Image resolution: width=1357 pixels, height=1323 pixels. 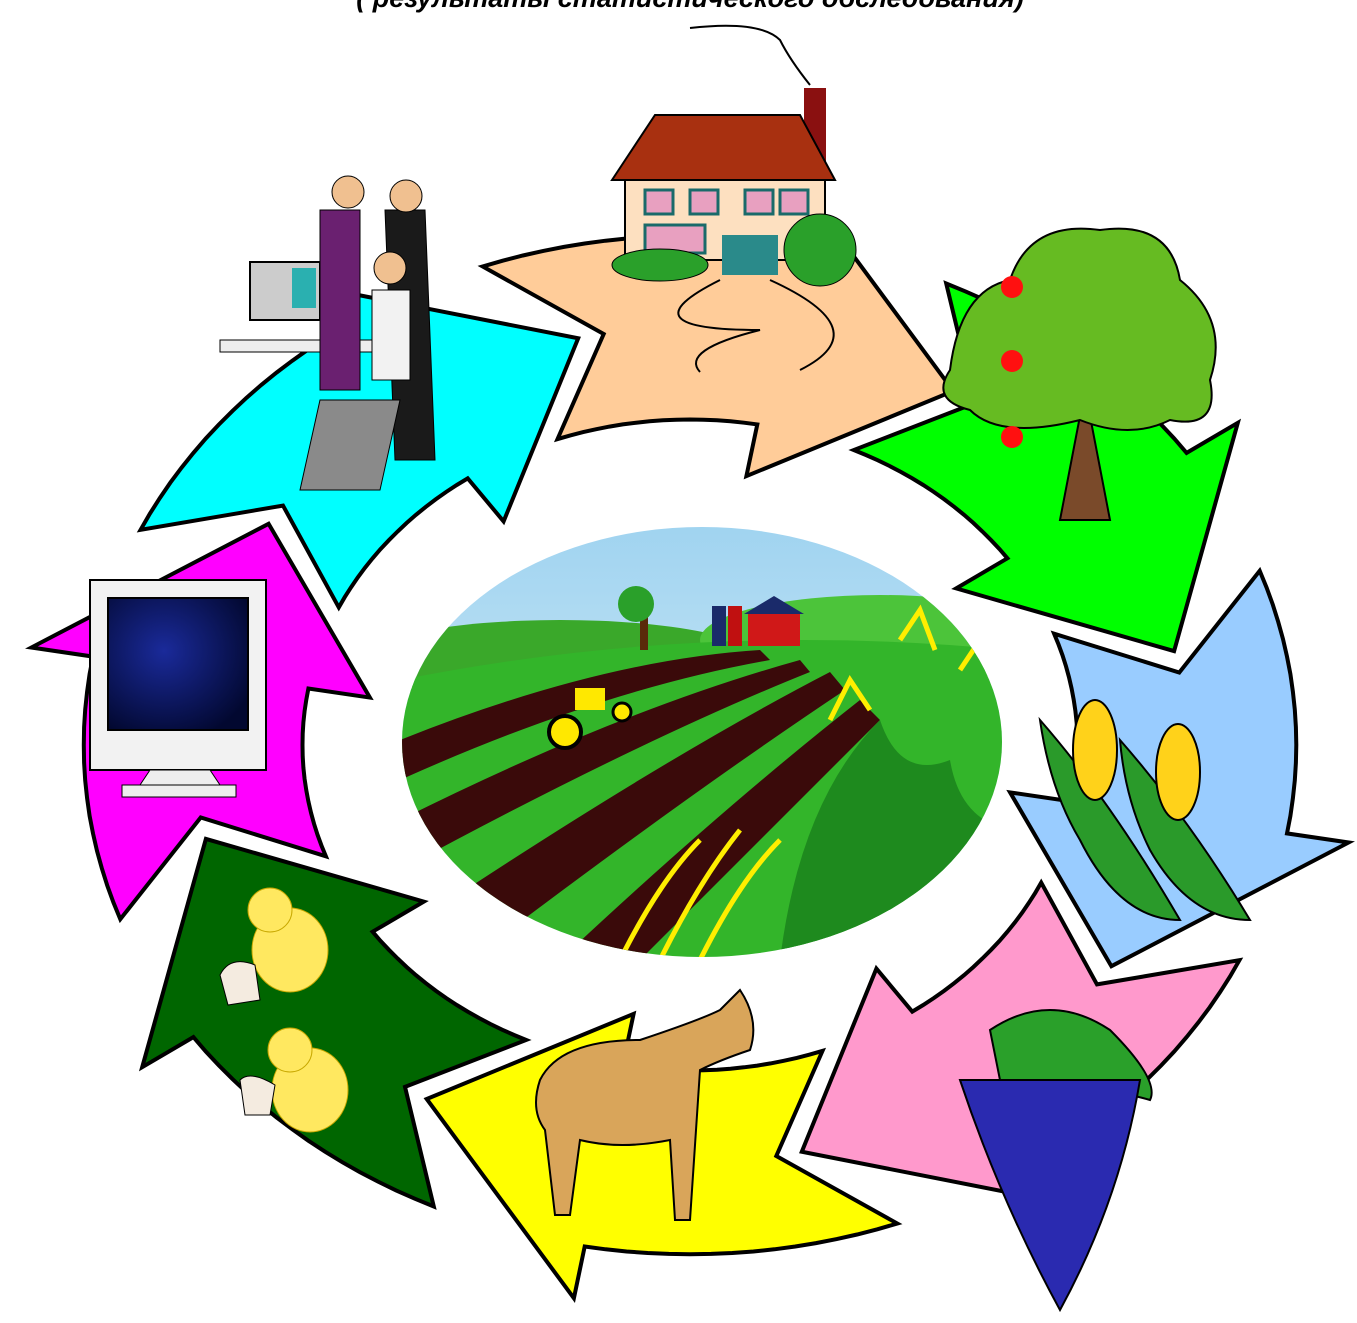 I want to click on corn-icon, so click(x=1145, y=810).